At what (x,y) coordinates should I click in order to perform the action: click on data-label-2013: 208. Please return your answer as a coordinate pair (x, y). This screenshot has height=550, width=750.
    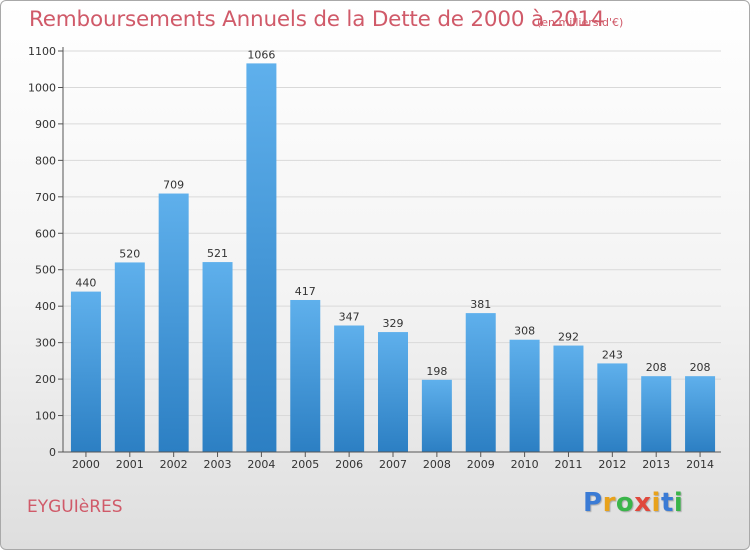
    Looking at the image, I should click on (656, 367).